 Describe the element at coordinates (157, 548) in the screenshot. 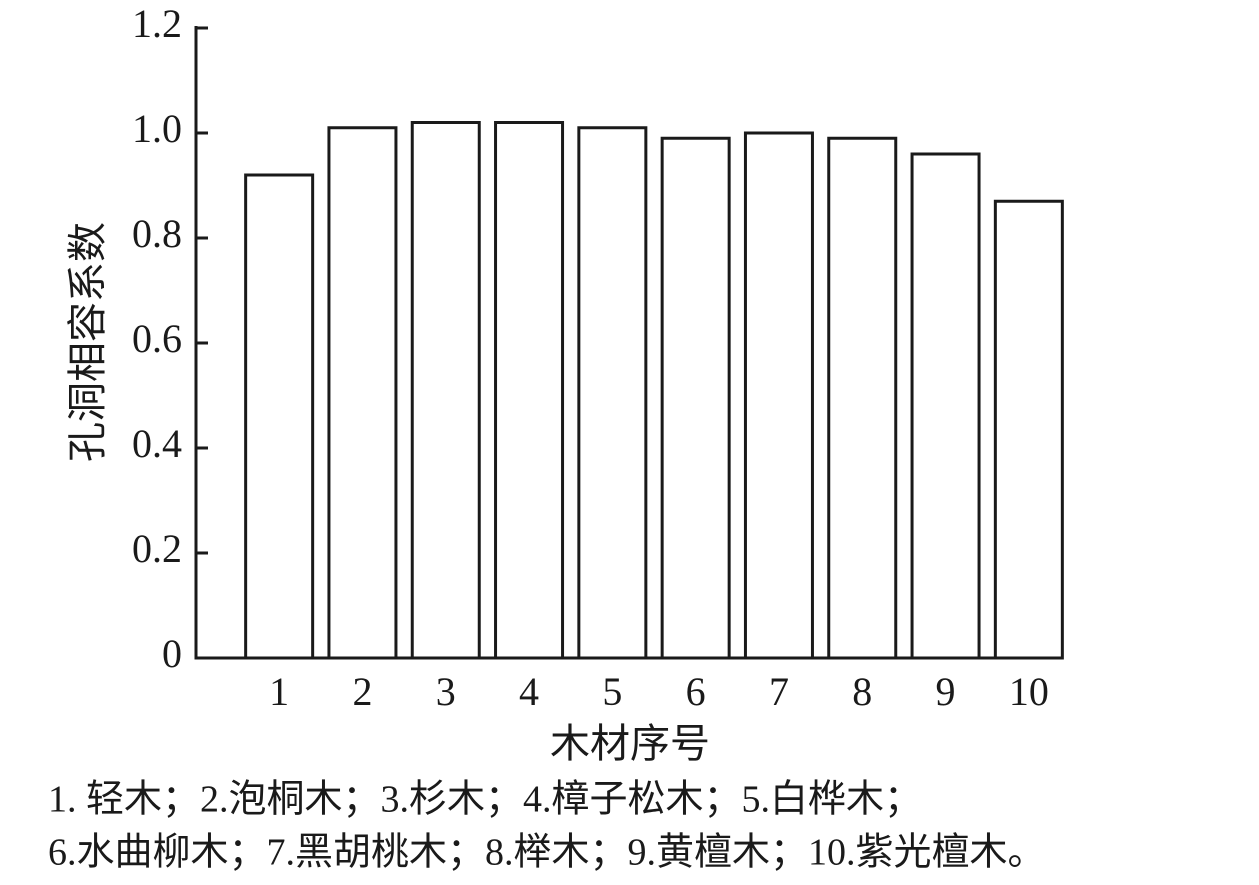

I see `y-tick-label: 0.2` at that location.